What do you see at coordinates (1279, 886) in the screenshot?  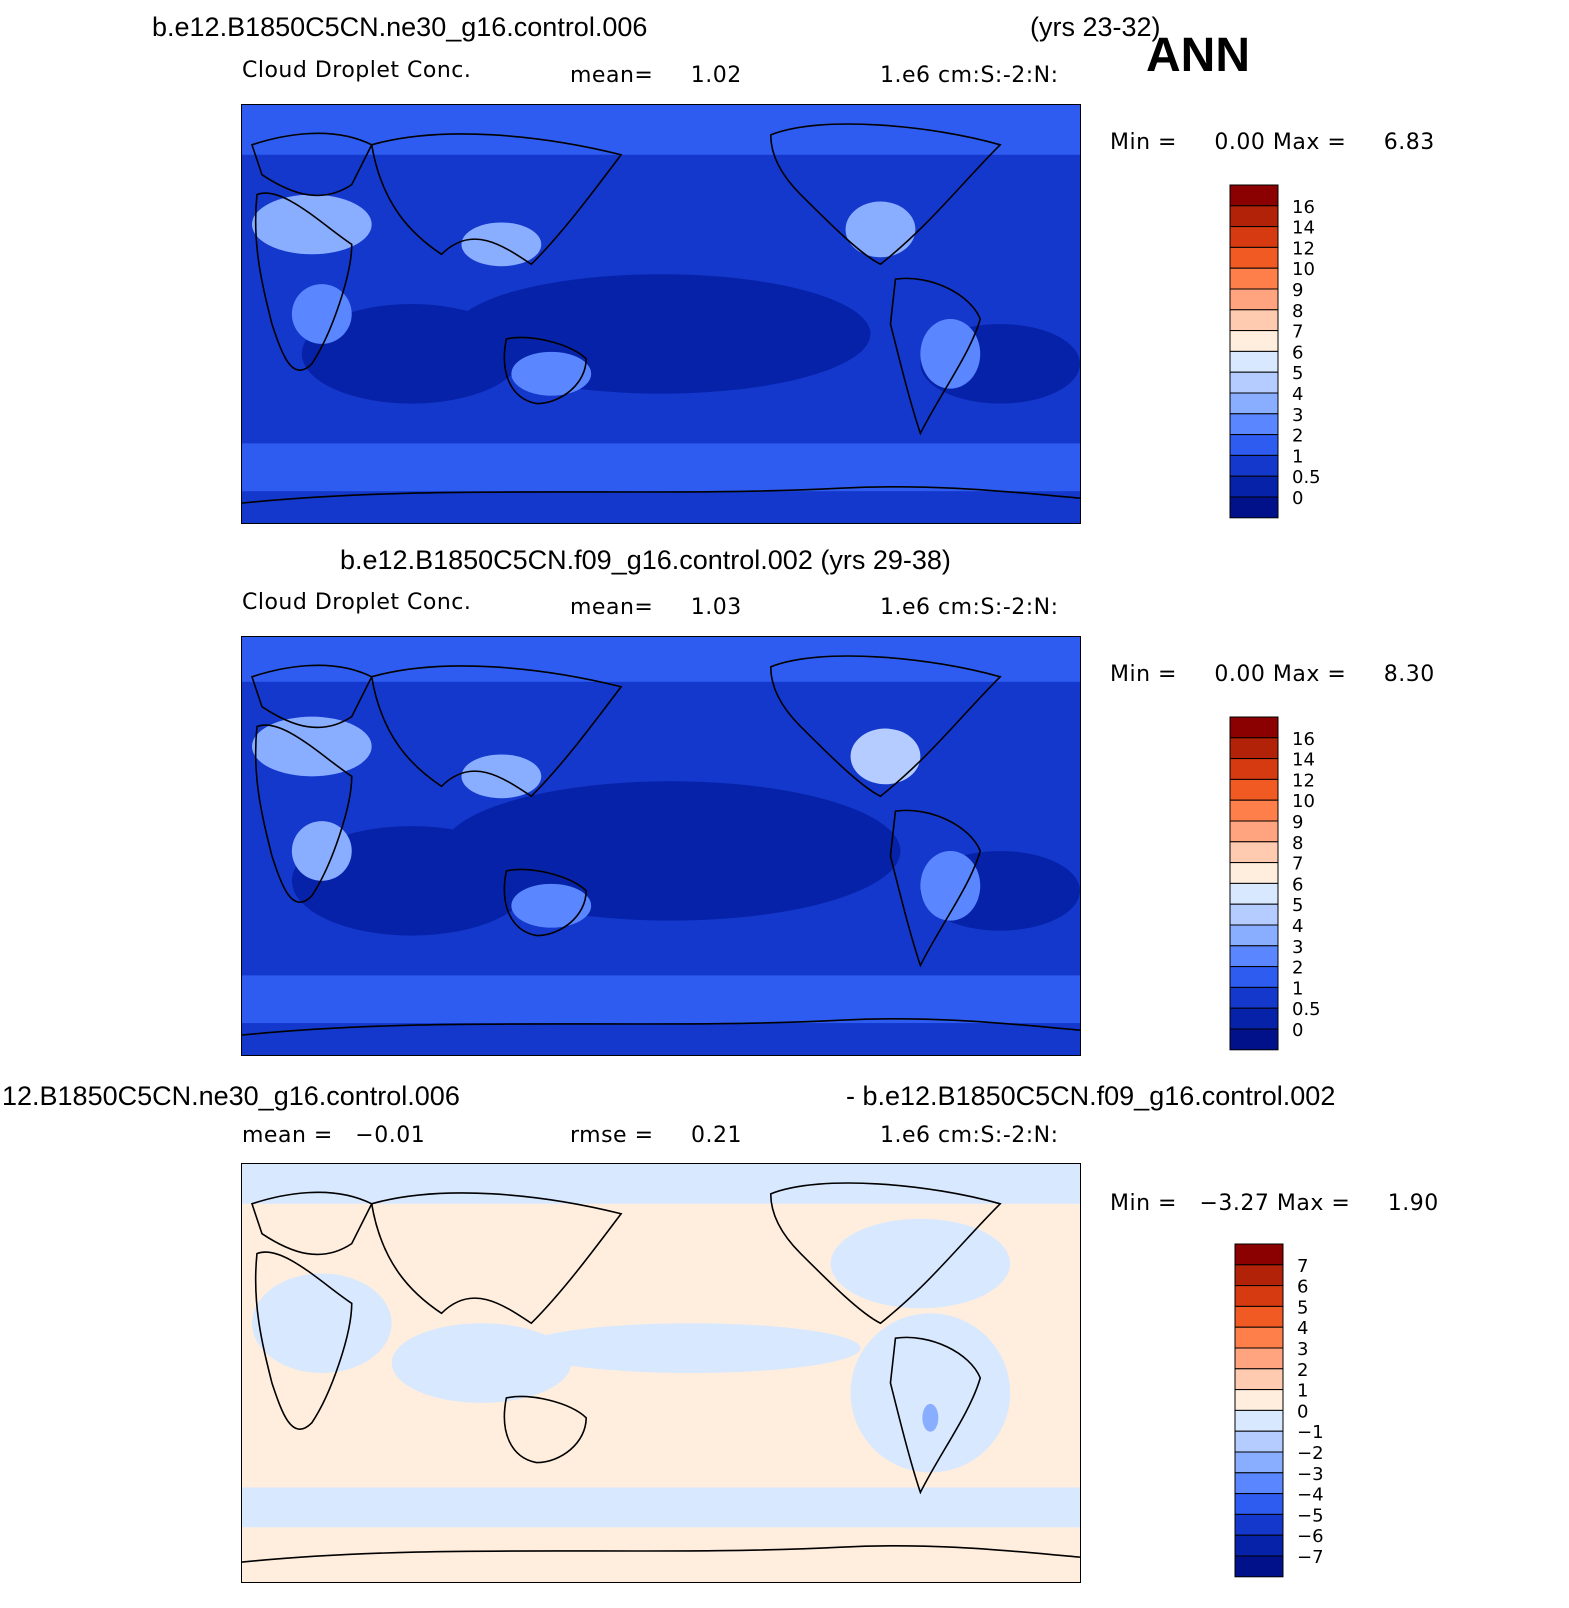 I see `panel2-colorbar: 16 14 12 10 9 8 7 6 5 4 3 2 1 0.5 0` at bounding box center [1279, 886].